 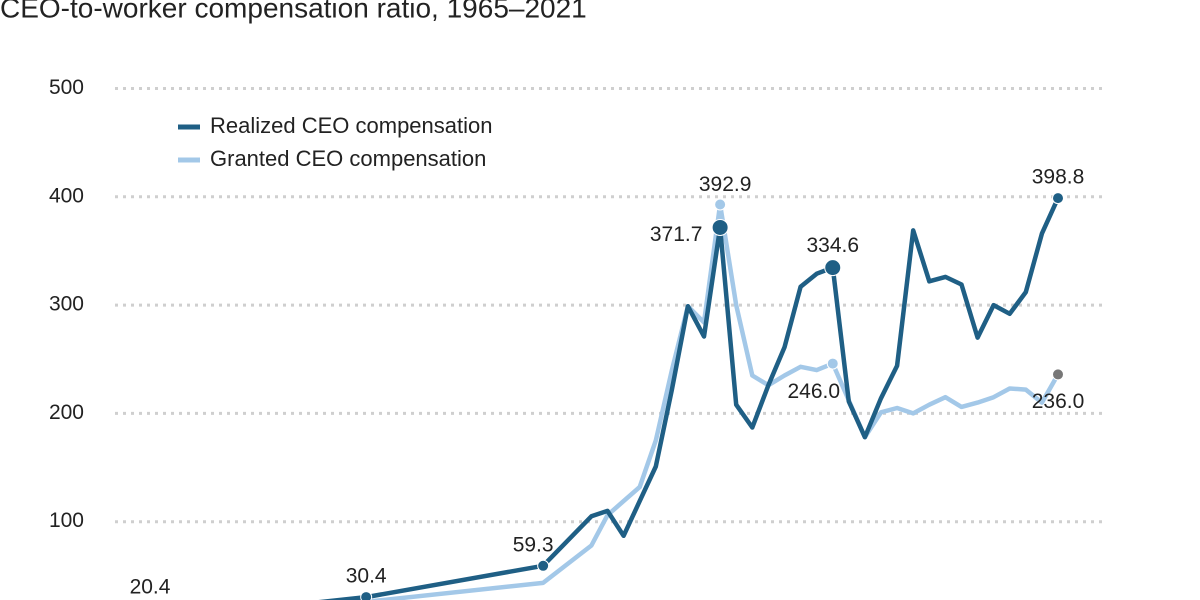 I want to click on data-label: 334.6, so click(x=832, y=245).